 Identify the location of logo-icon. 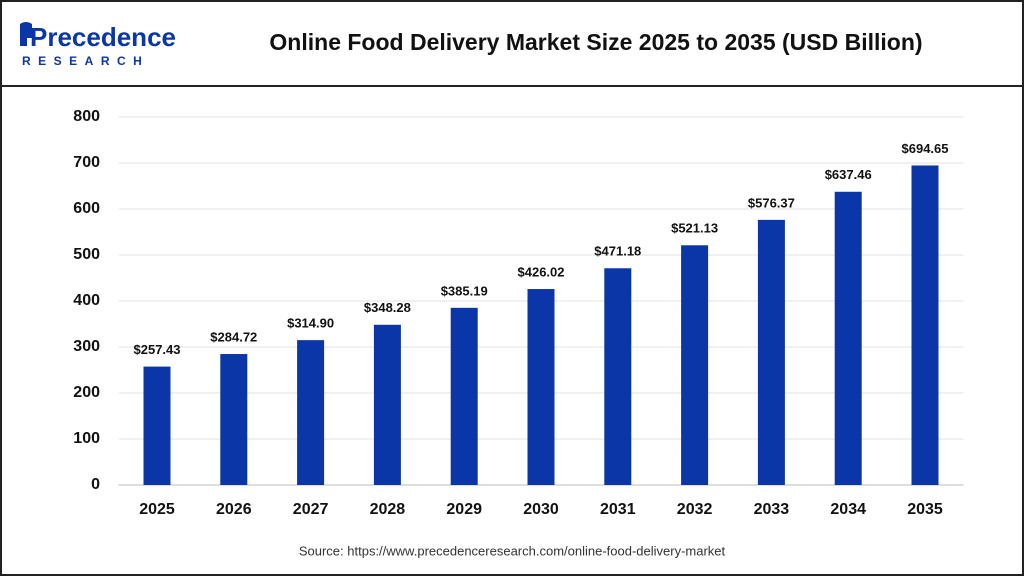
(26, 34).